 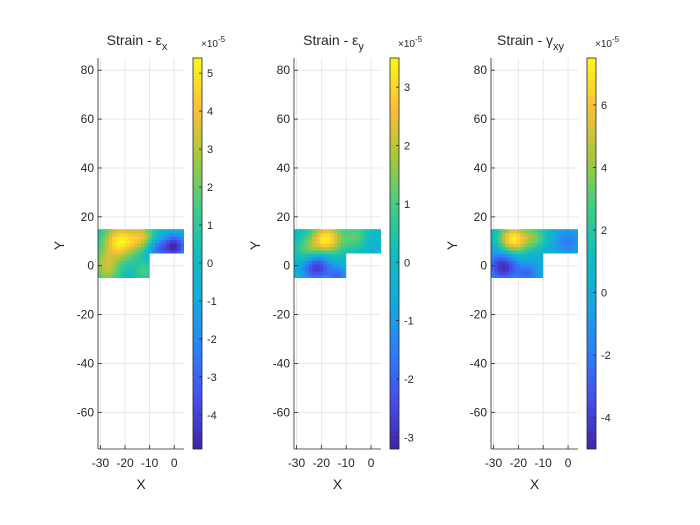 What do you see at coordinates (604, 106) in the screenshot?
I see `colorbar-tick-label: 6` at bounding box center [604, 106].